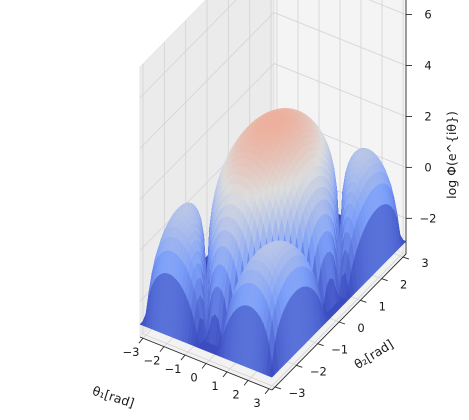 Image resolution: width=469 pixels, height=420 pixels. I want to click on z-tick-label: 6, so click(427, 15).